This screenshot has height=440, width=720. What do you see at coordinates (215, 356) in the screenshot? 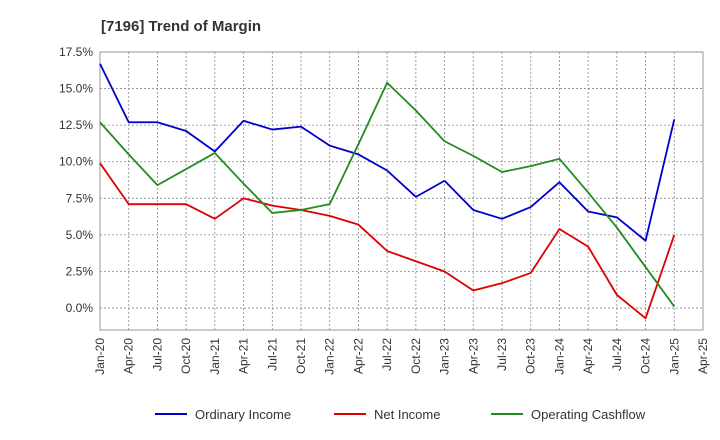
I see `x-tick-label: Jan-21` at bounding box center [215, 356].